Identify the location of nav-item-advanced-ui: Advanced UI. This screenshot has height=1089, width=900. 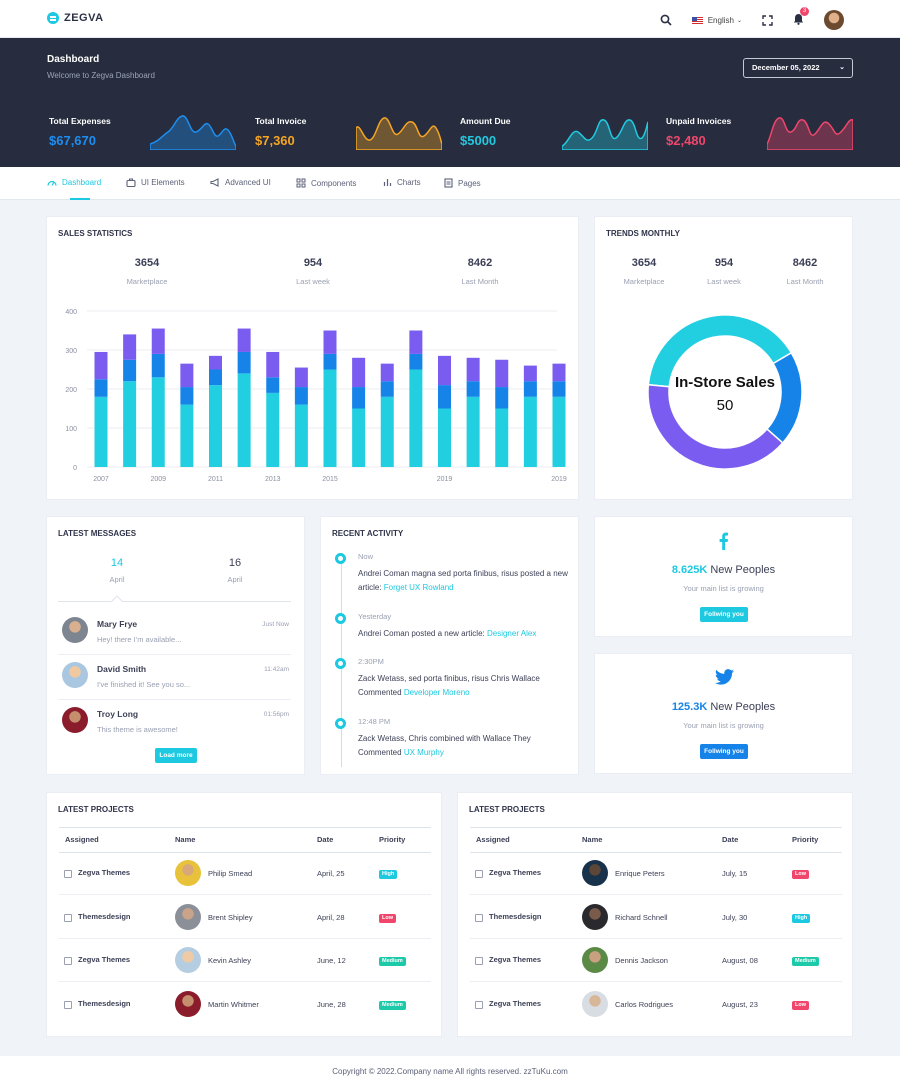
(240, 182).